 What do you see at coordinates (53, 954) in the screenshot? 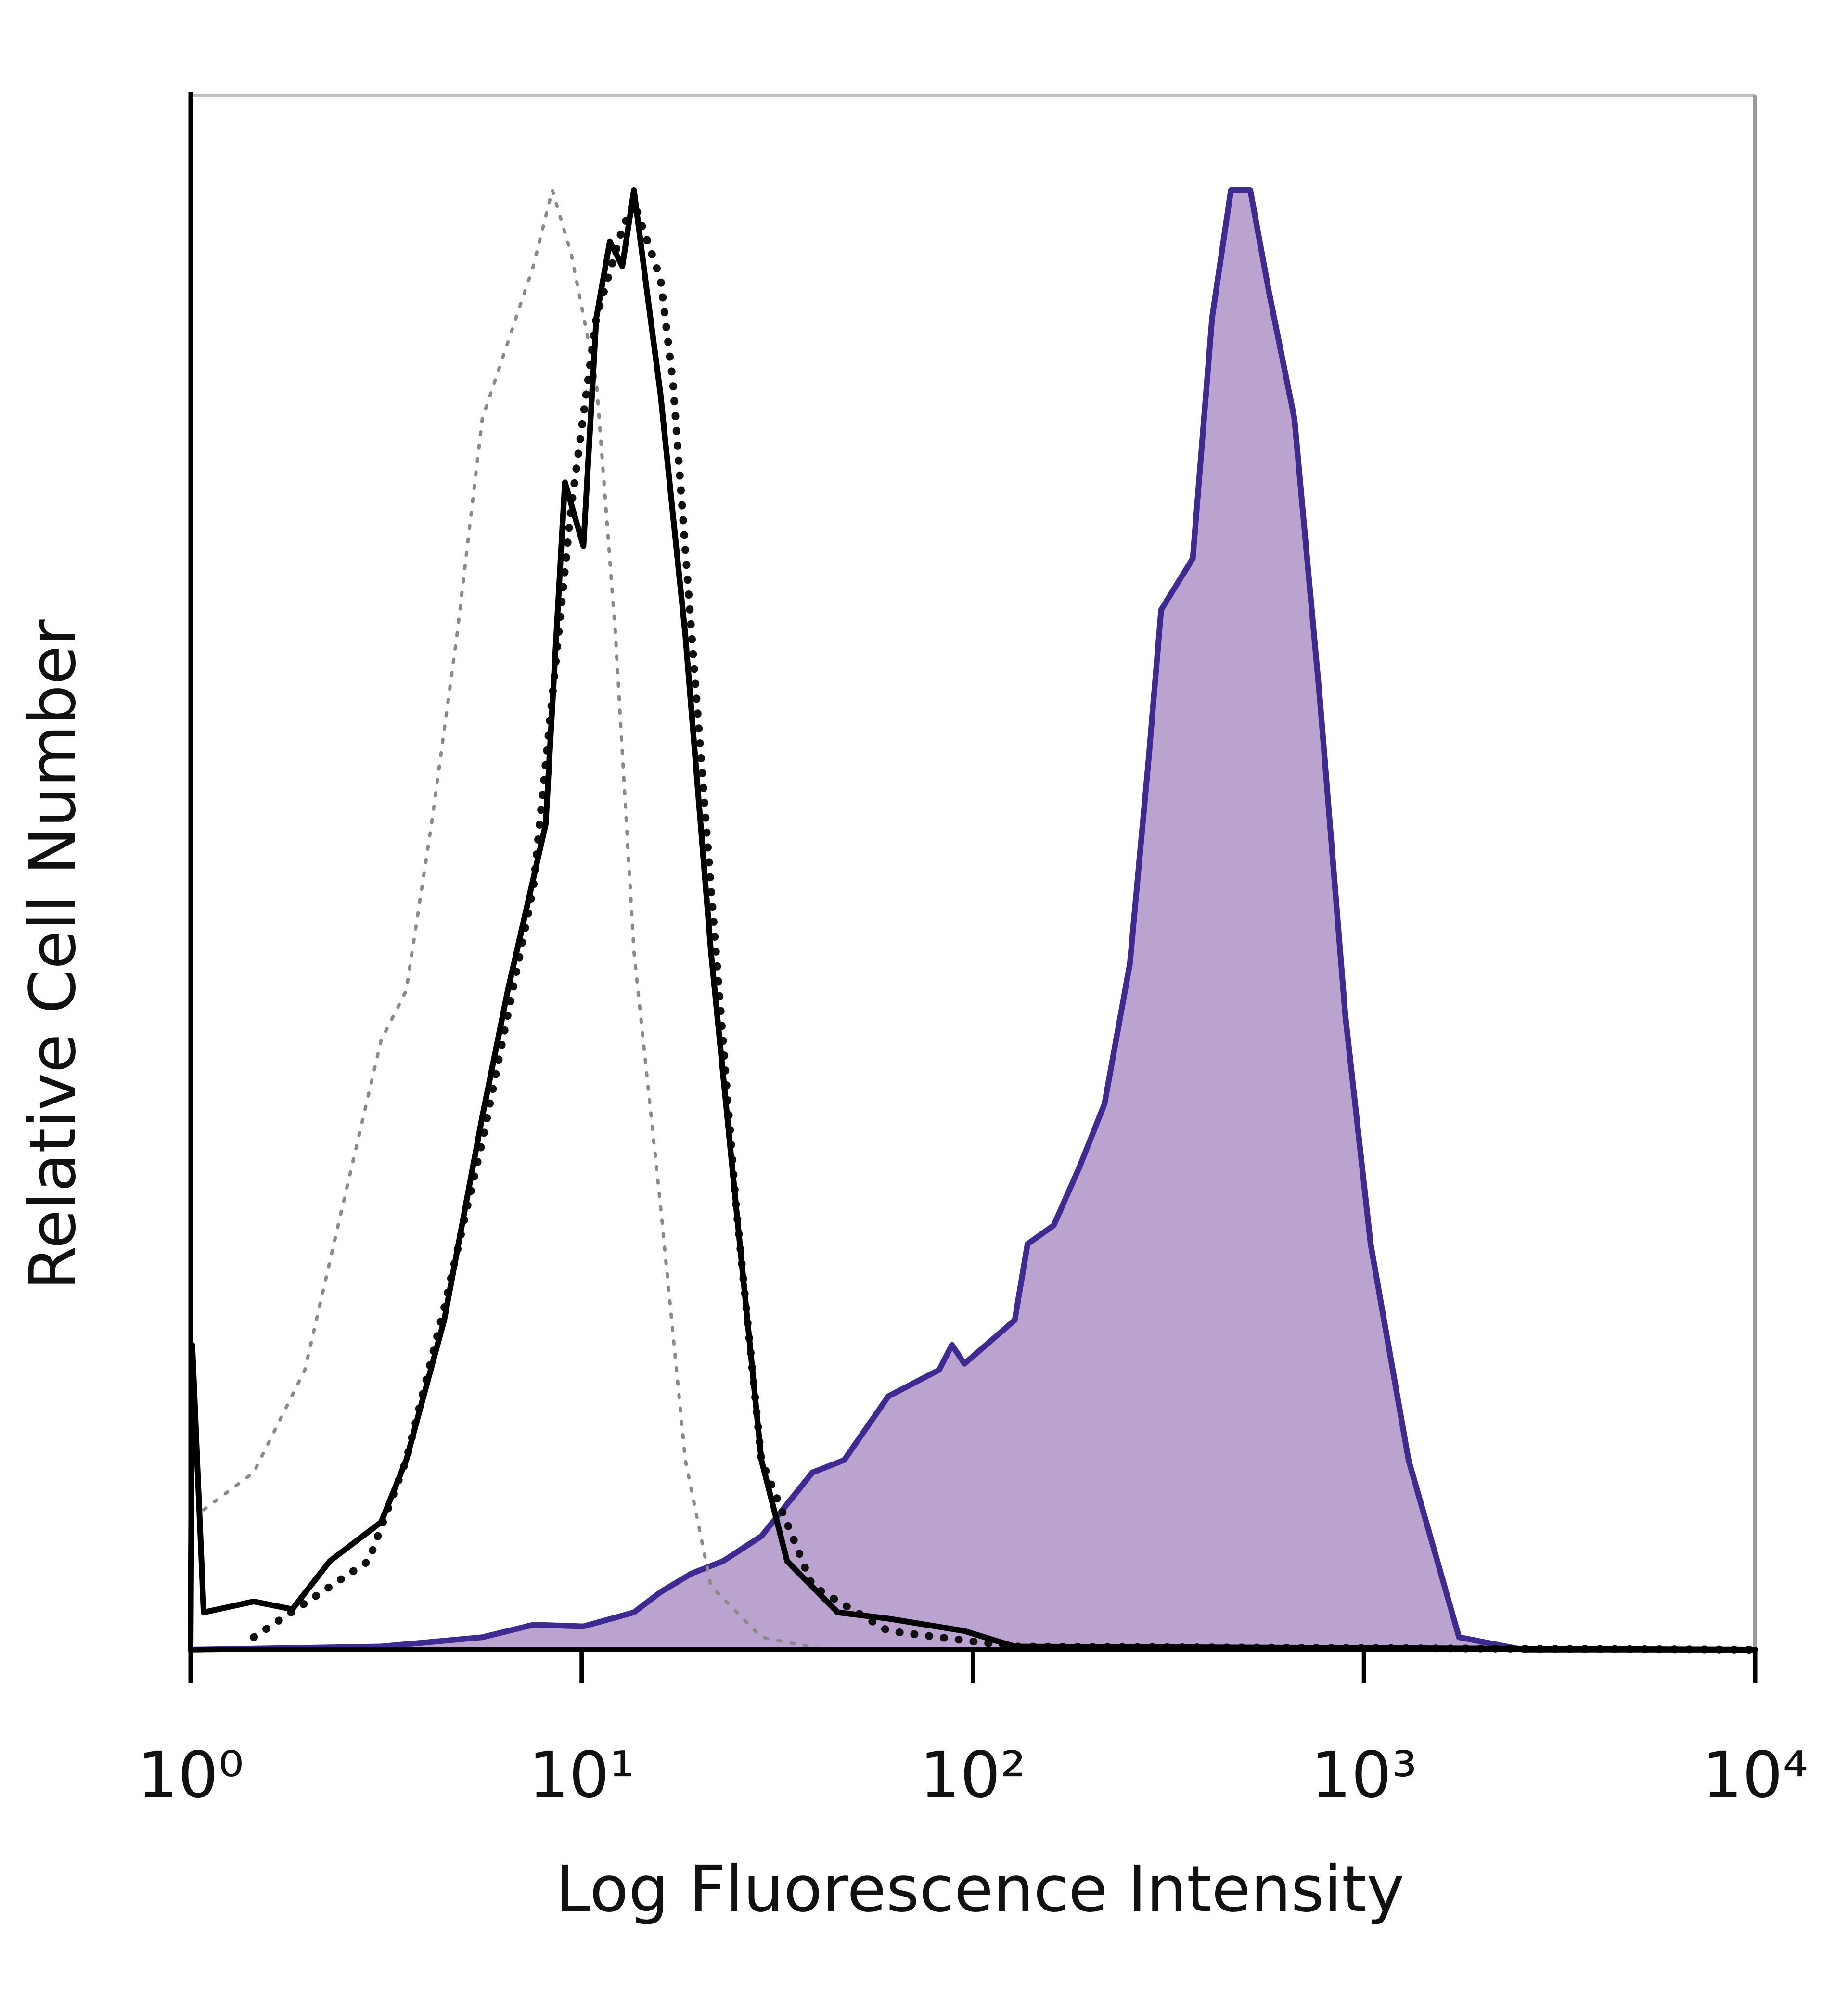
I see `y-axis-title: Relative Cell Number` at bounding box center [53, 954].